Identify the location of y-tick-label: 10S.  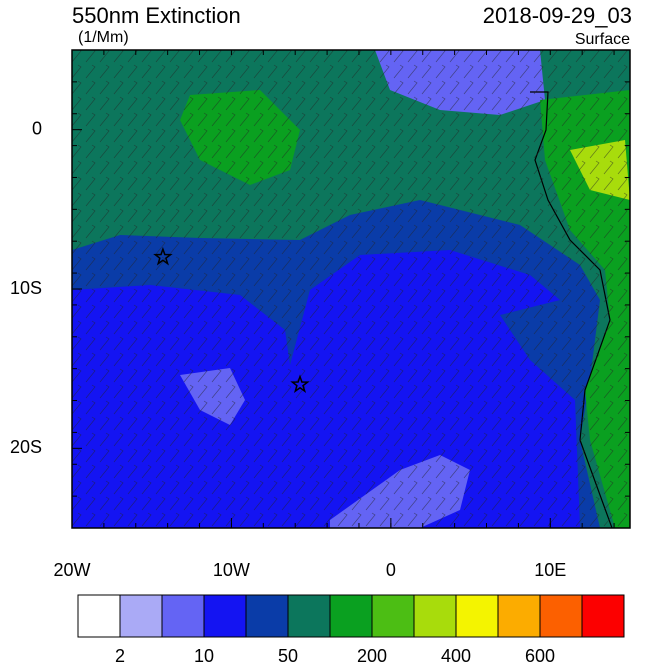
(26, 288).